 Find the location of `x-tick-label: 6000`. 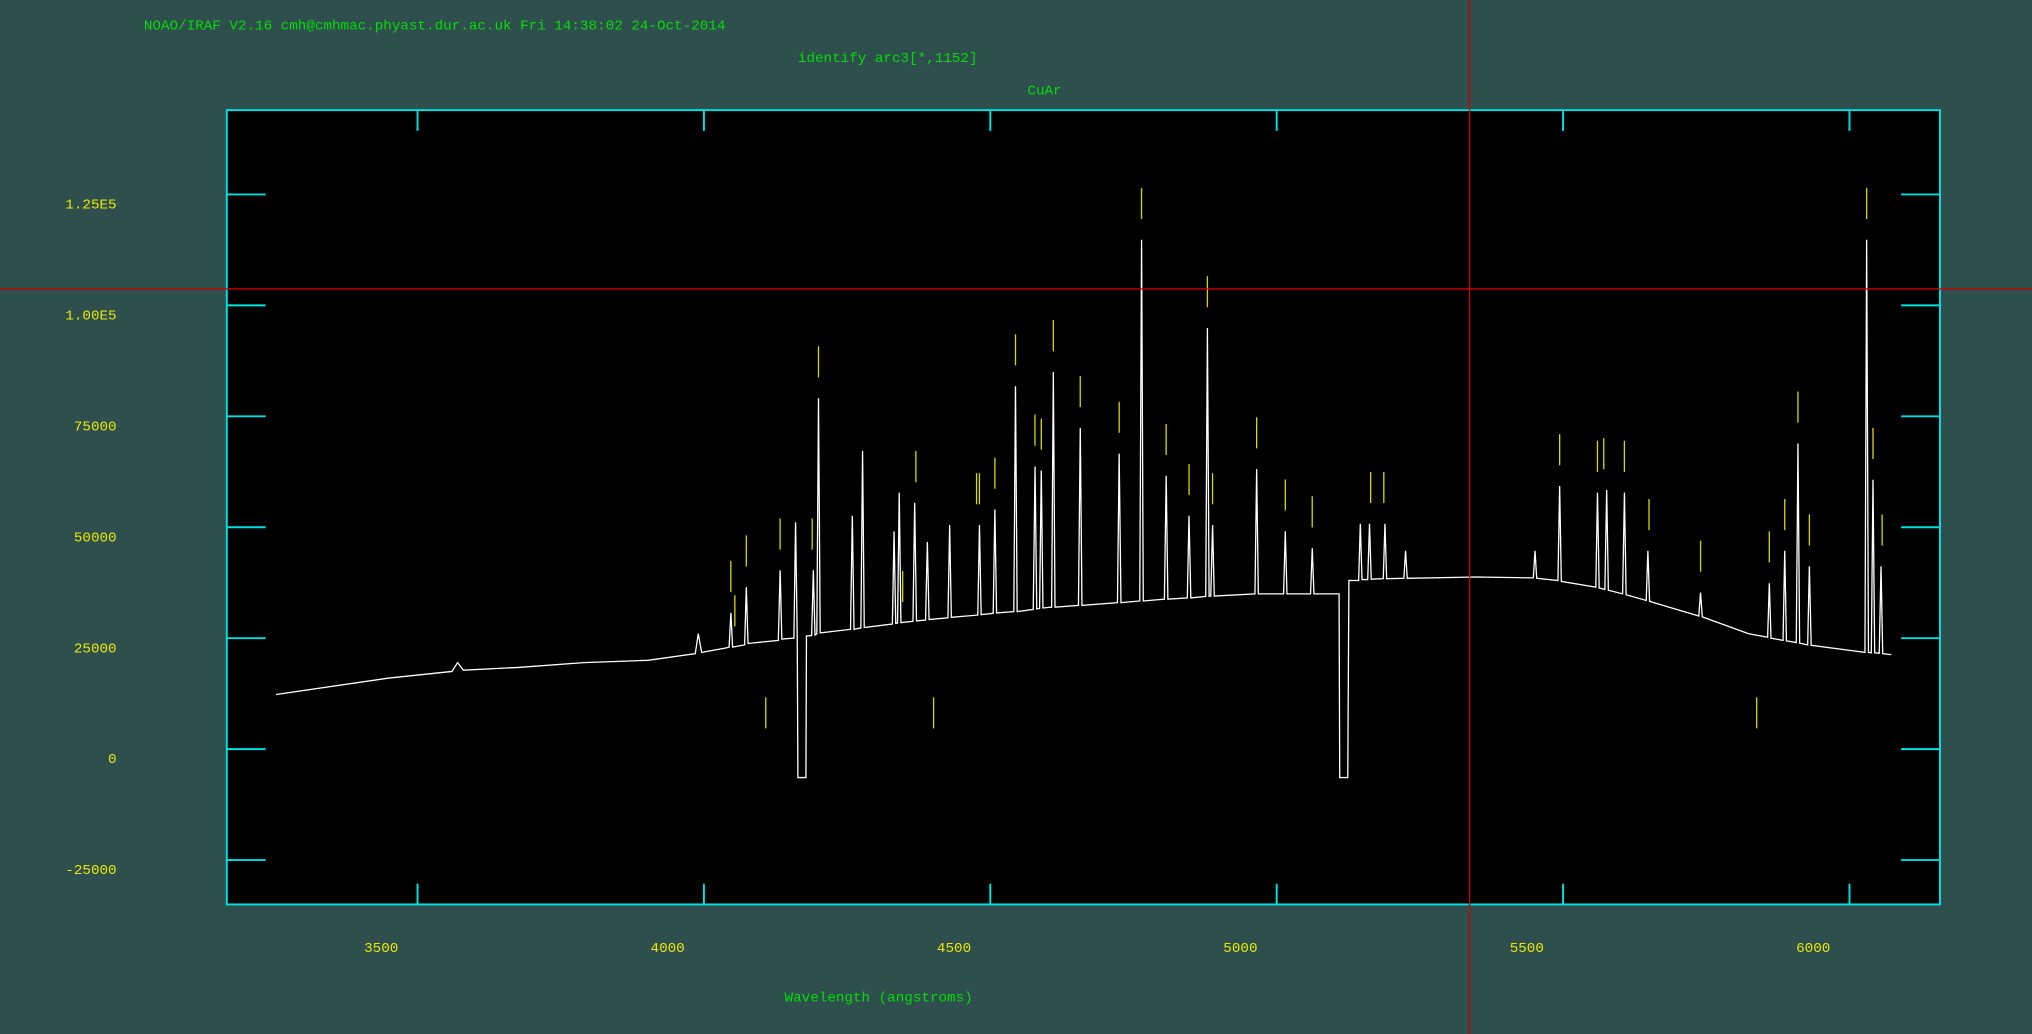

x-tick-label: 6000 is located at coordinates (1813, 949).